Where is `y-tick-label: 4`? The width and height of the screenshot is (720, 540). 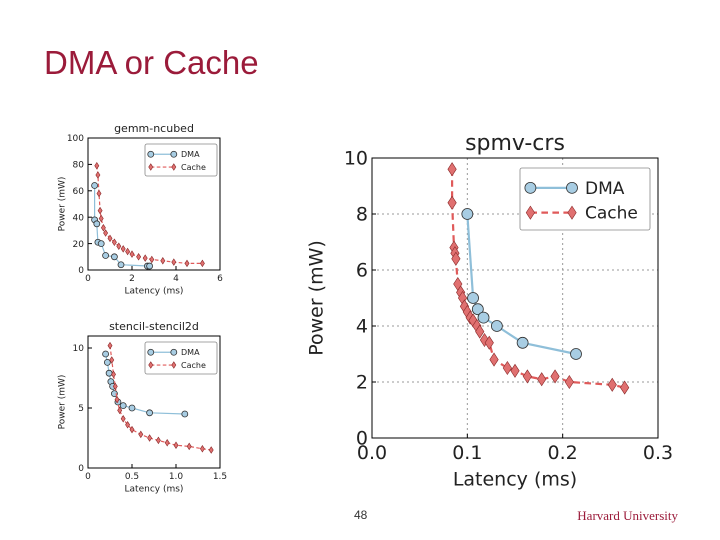 y-tick-label: 4 is located at coordinates (362, 327).